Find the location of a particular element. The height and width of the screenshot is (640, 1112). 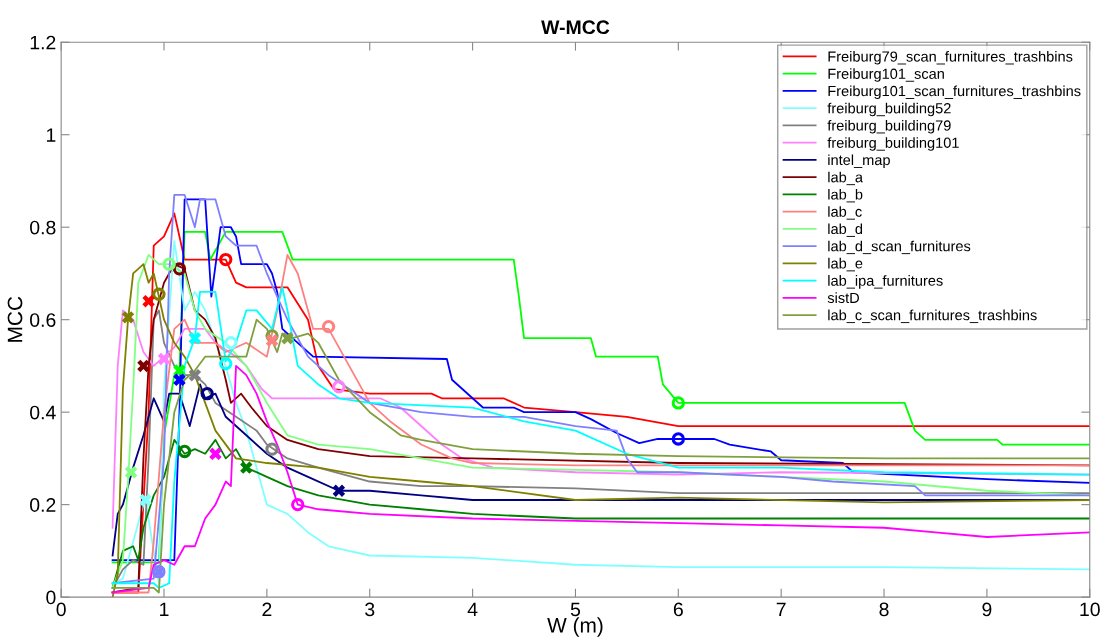

legend-label: intel_map is located at coordinates (859, 161).